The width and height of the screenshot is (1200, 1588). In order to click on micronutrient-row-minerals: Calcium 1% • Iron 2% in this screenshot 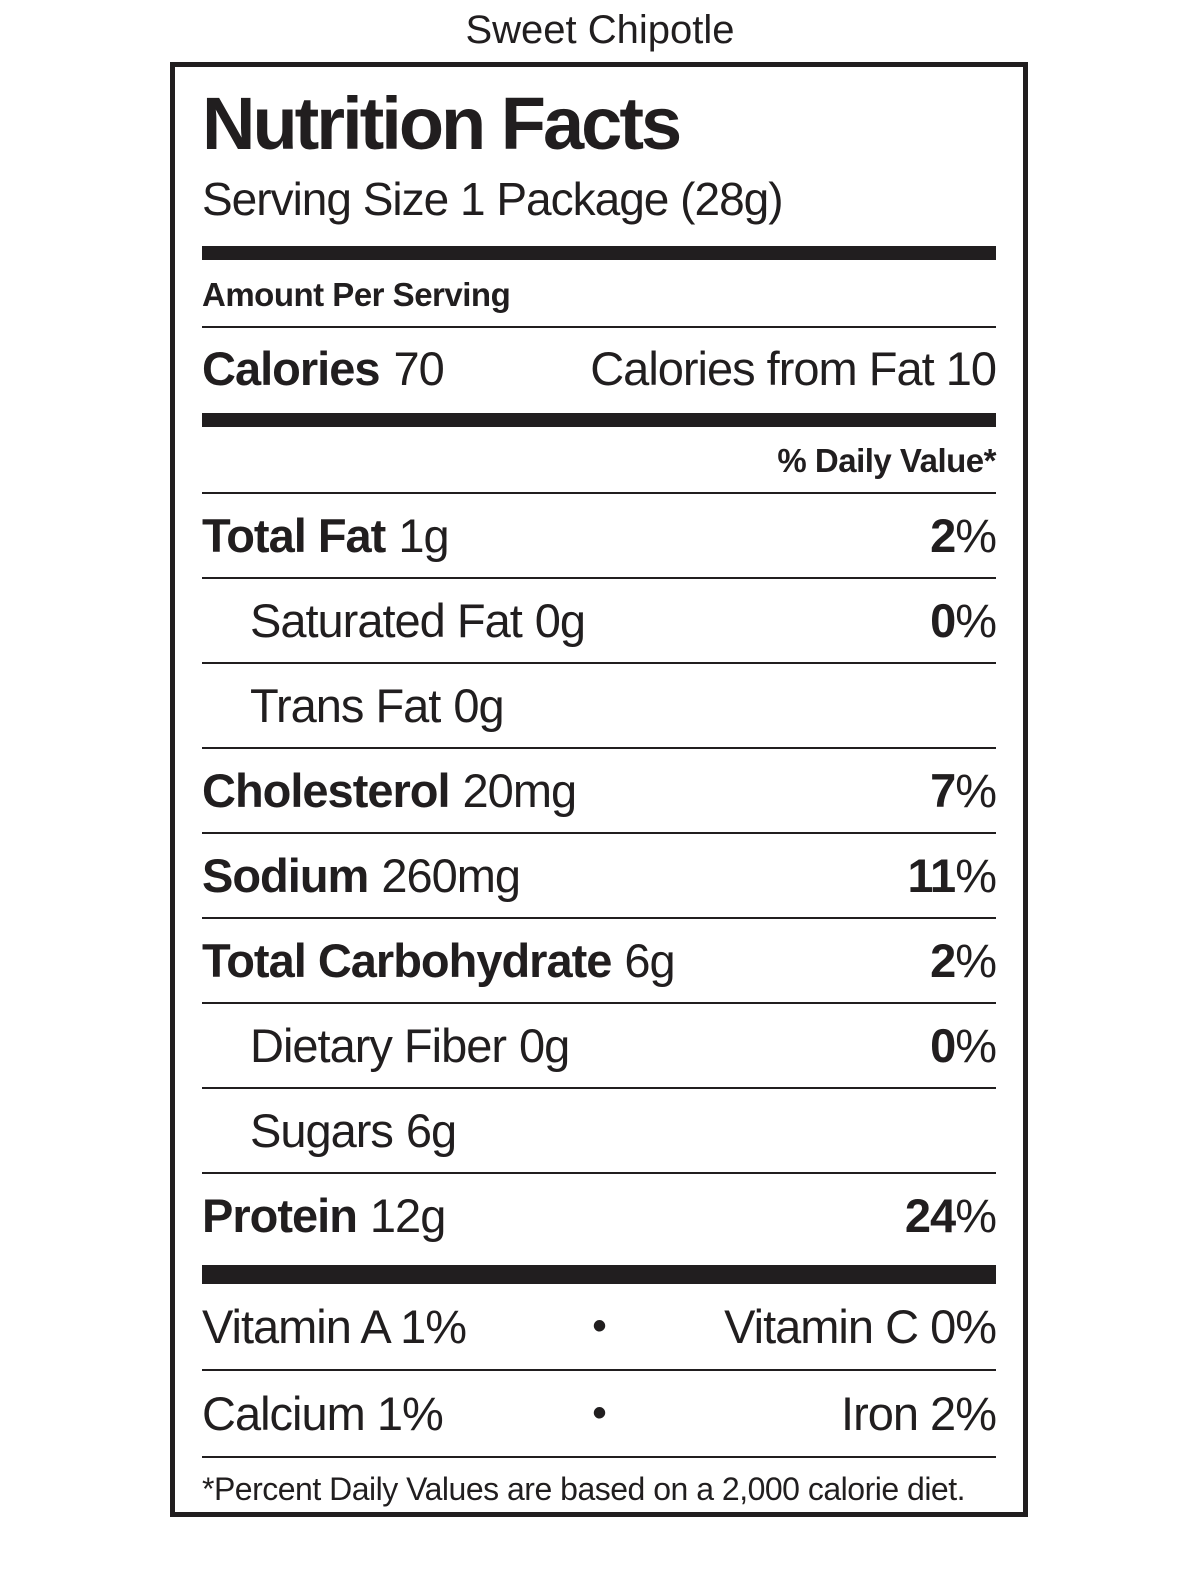, I will do `click(599, 1413)`.